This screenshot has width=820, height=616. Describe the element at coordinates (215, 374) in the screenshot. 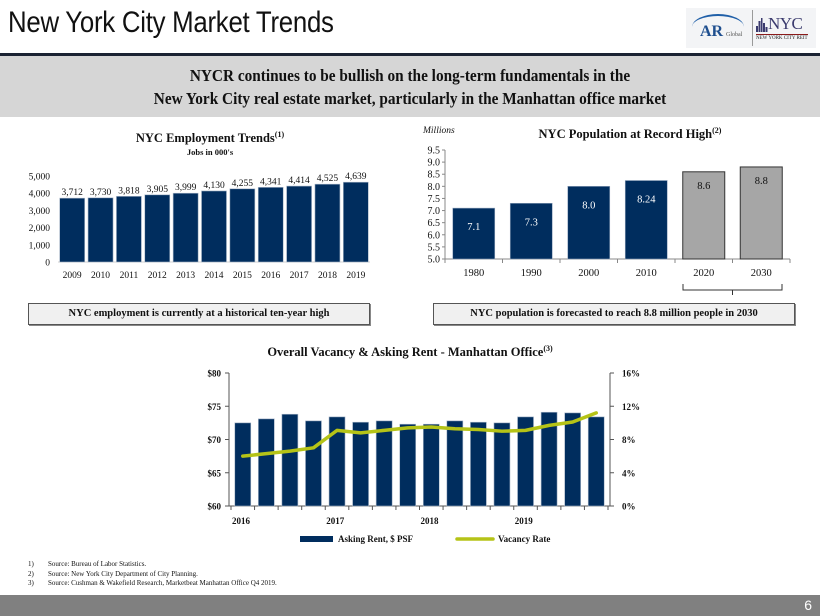

I see `left-y-tick-label: $80` at that location.